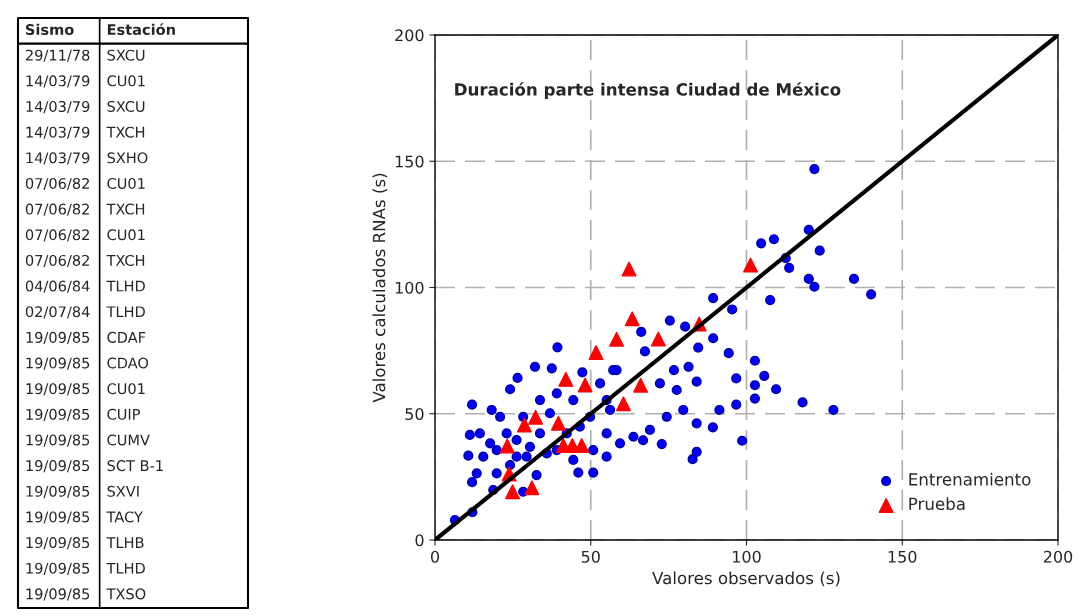 This screenshot has width=1082, height=615. Describe the element at coordinates (125, 542) in the screenshot. I see `text: TLHB` at that location.